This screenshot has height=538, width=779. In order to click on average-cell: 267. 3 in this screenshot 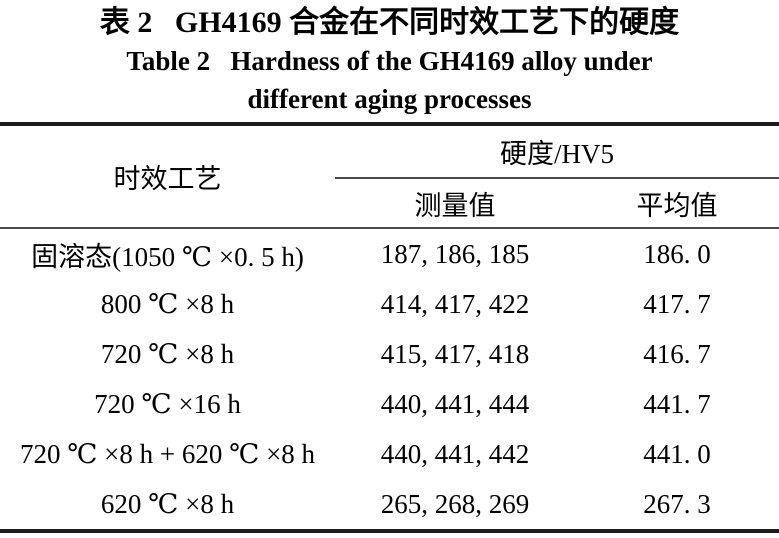, I will do `click(677, 503)`.